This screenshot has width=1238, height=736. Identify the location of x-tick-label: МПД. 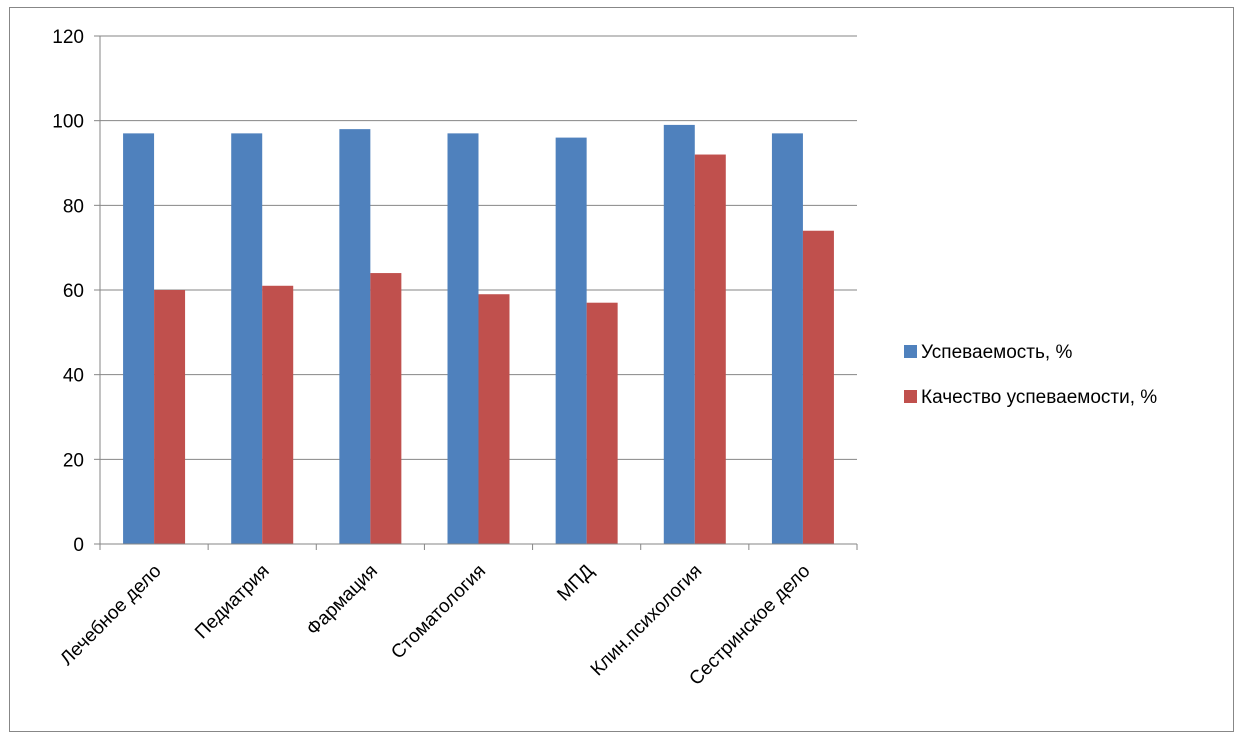
(575, 583).